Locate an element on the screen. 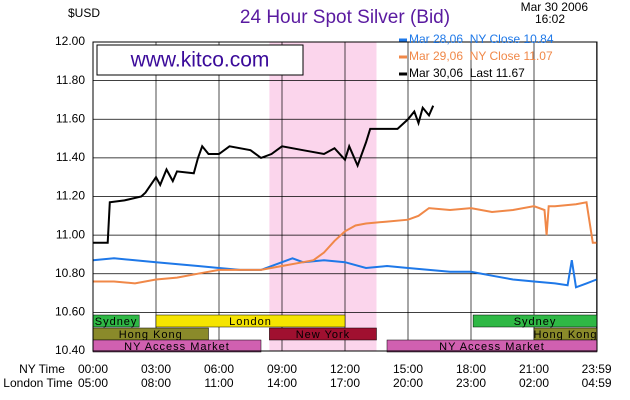  watermark-box is located at coordinates (200, 60).